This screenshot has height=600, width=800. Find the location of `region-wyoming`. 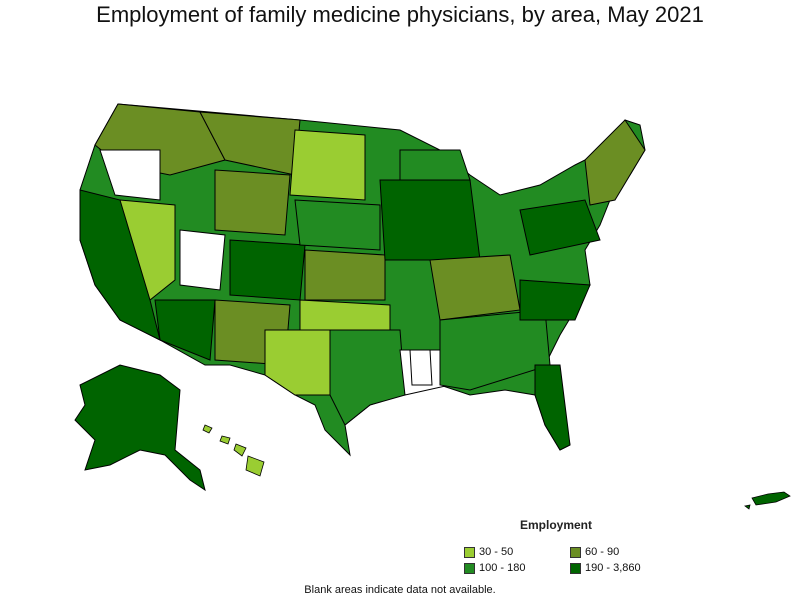

region-wyoming is located at coordinates (252, 202).